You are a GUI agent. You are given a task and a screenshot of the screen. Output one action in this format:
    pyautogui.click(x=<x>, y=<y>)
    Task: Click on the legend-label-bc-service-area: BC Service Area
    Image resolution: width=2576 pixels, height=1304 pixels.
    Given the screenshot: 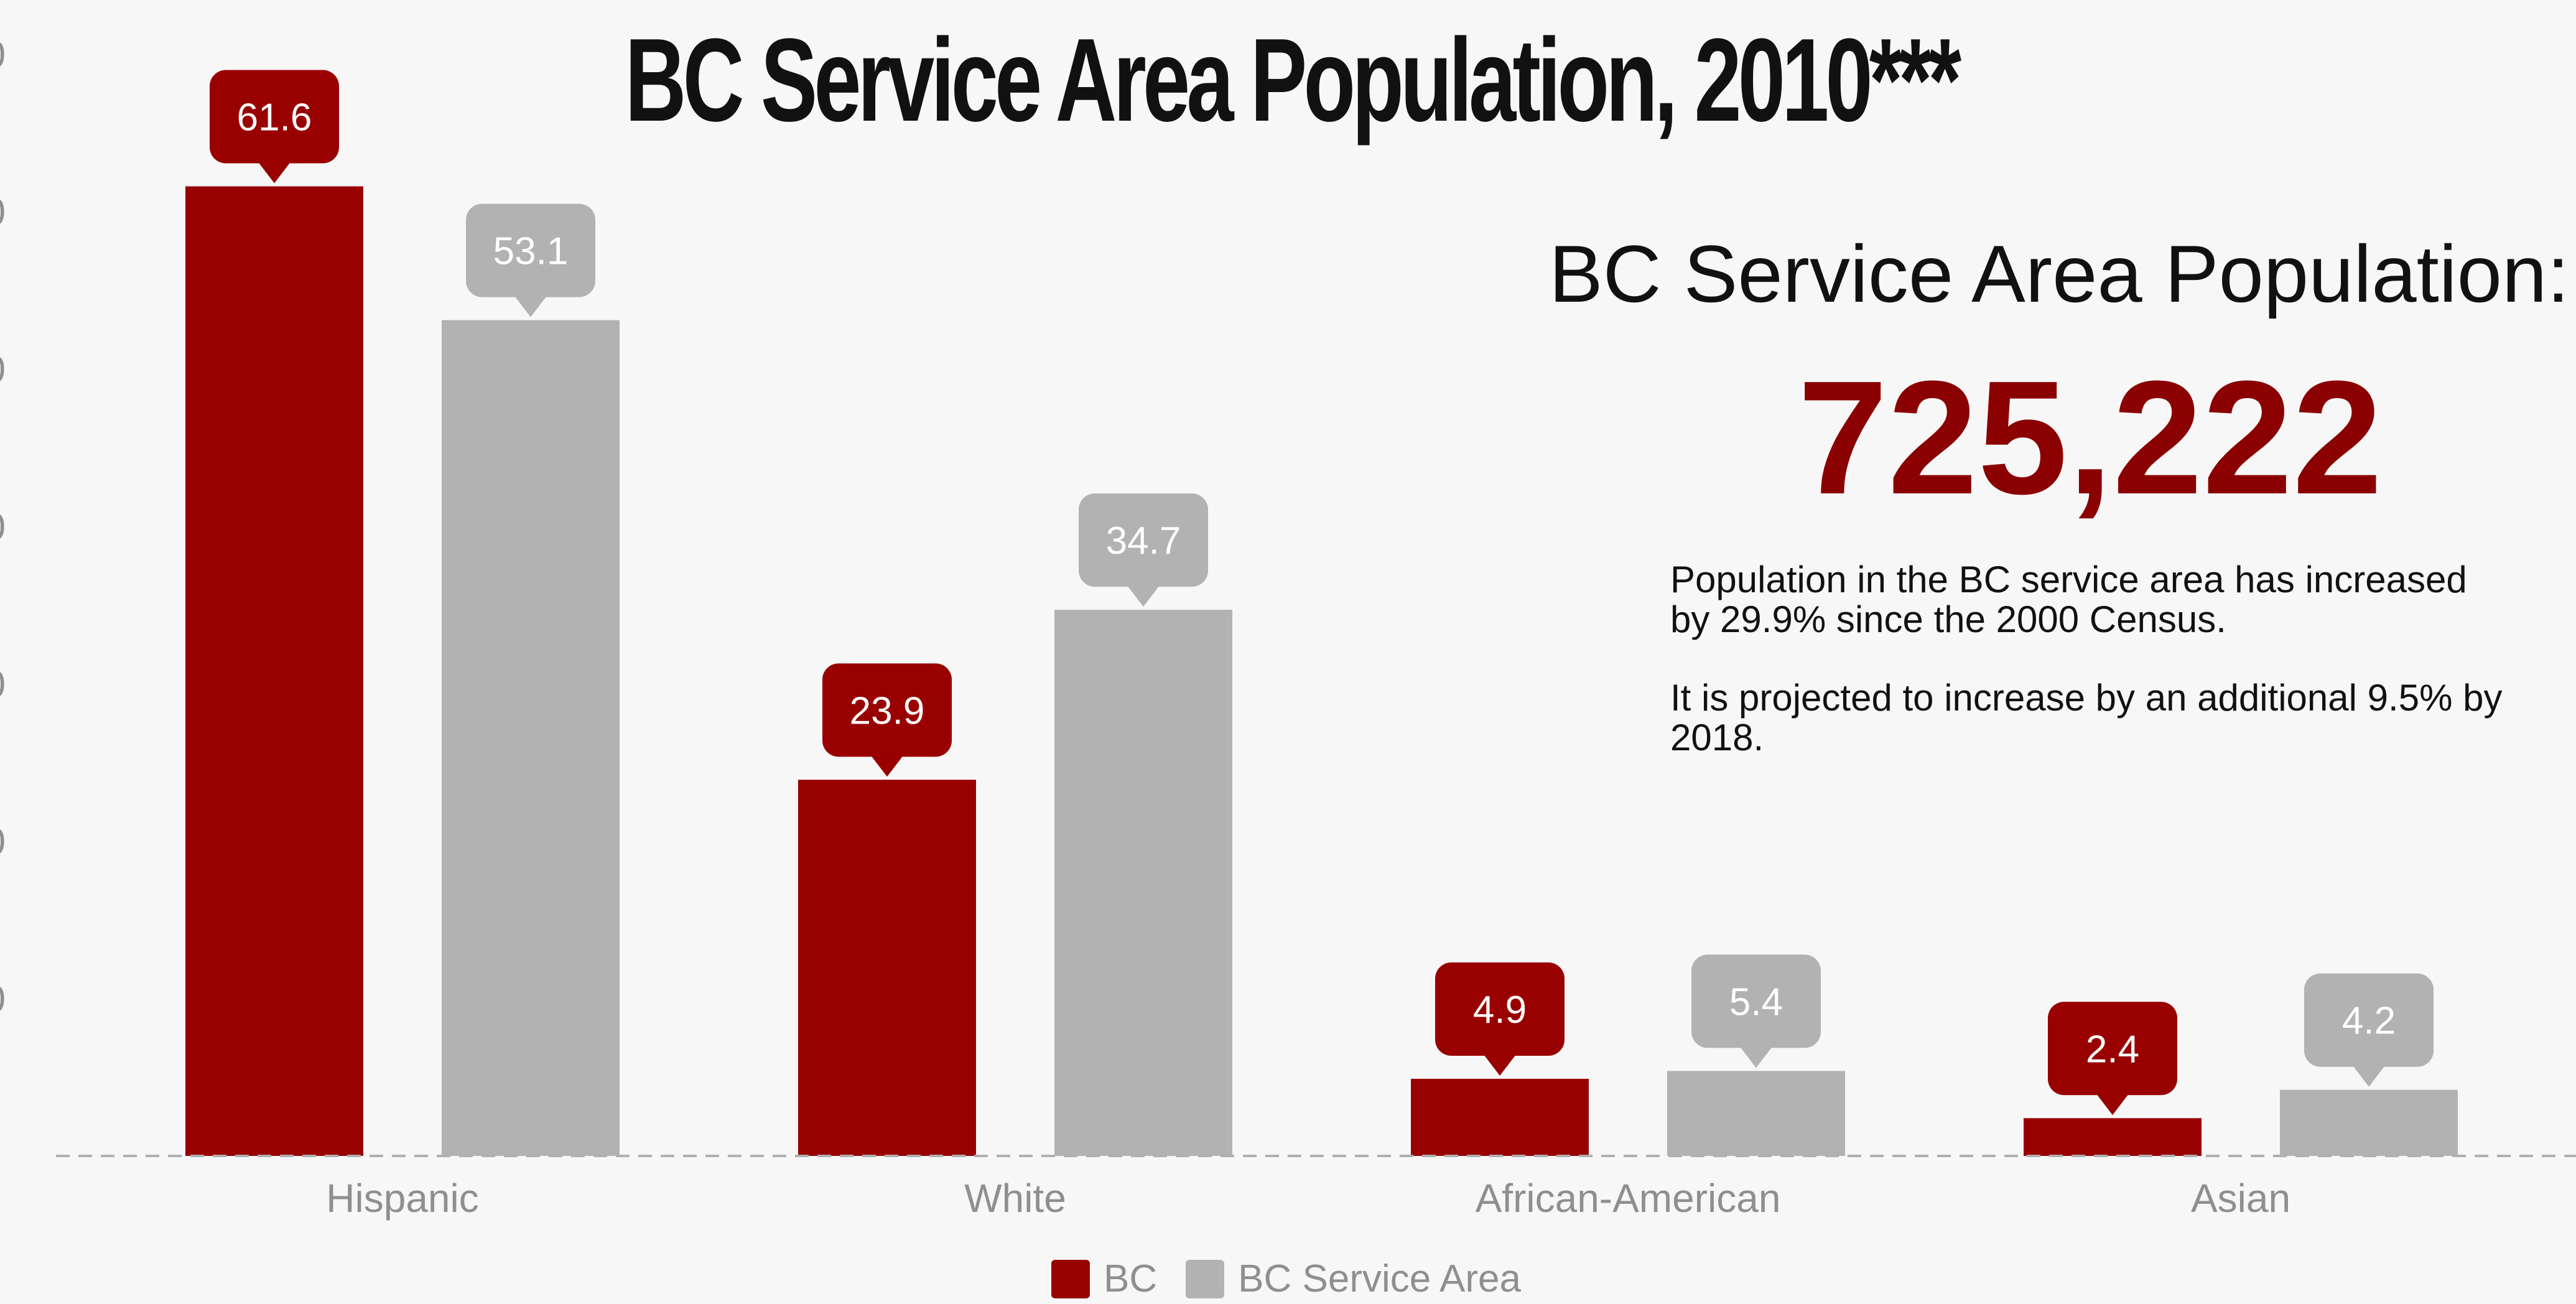 What is the action you would take?
    pyautogui.click(x=1379, y=1278)
    